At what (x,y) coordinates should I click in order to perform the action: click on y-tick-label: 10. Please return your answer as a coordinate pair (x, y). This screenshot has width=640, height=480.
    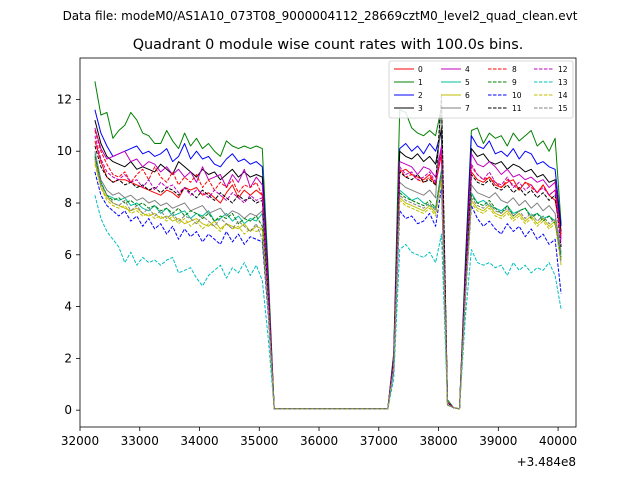
    Looking at the image, I should click on (64, 151).